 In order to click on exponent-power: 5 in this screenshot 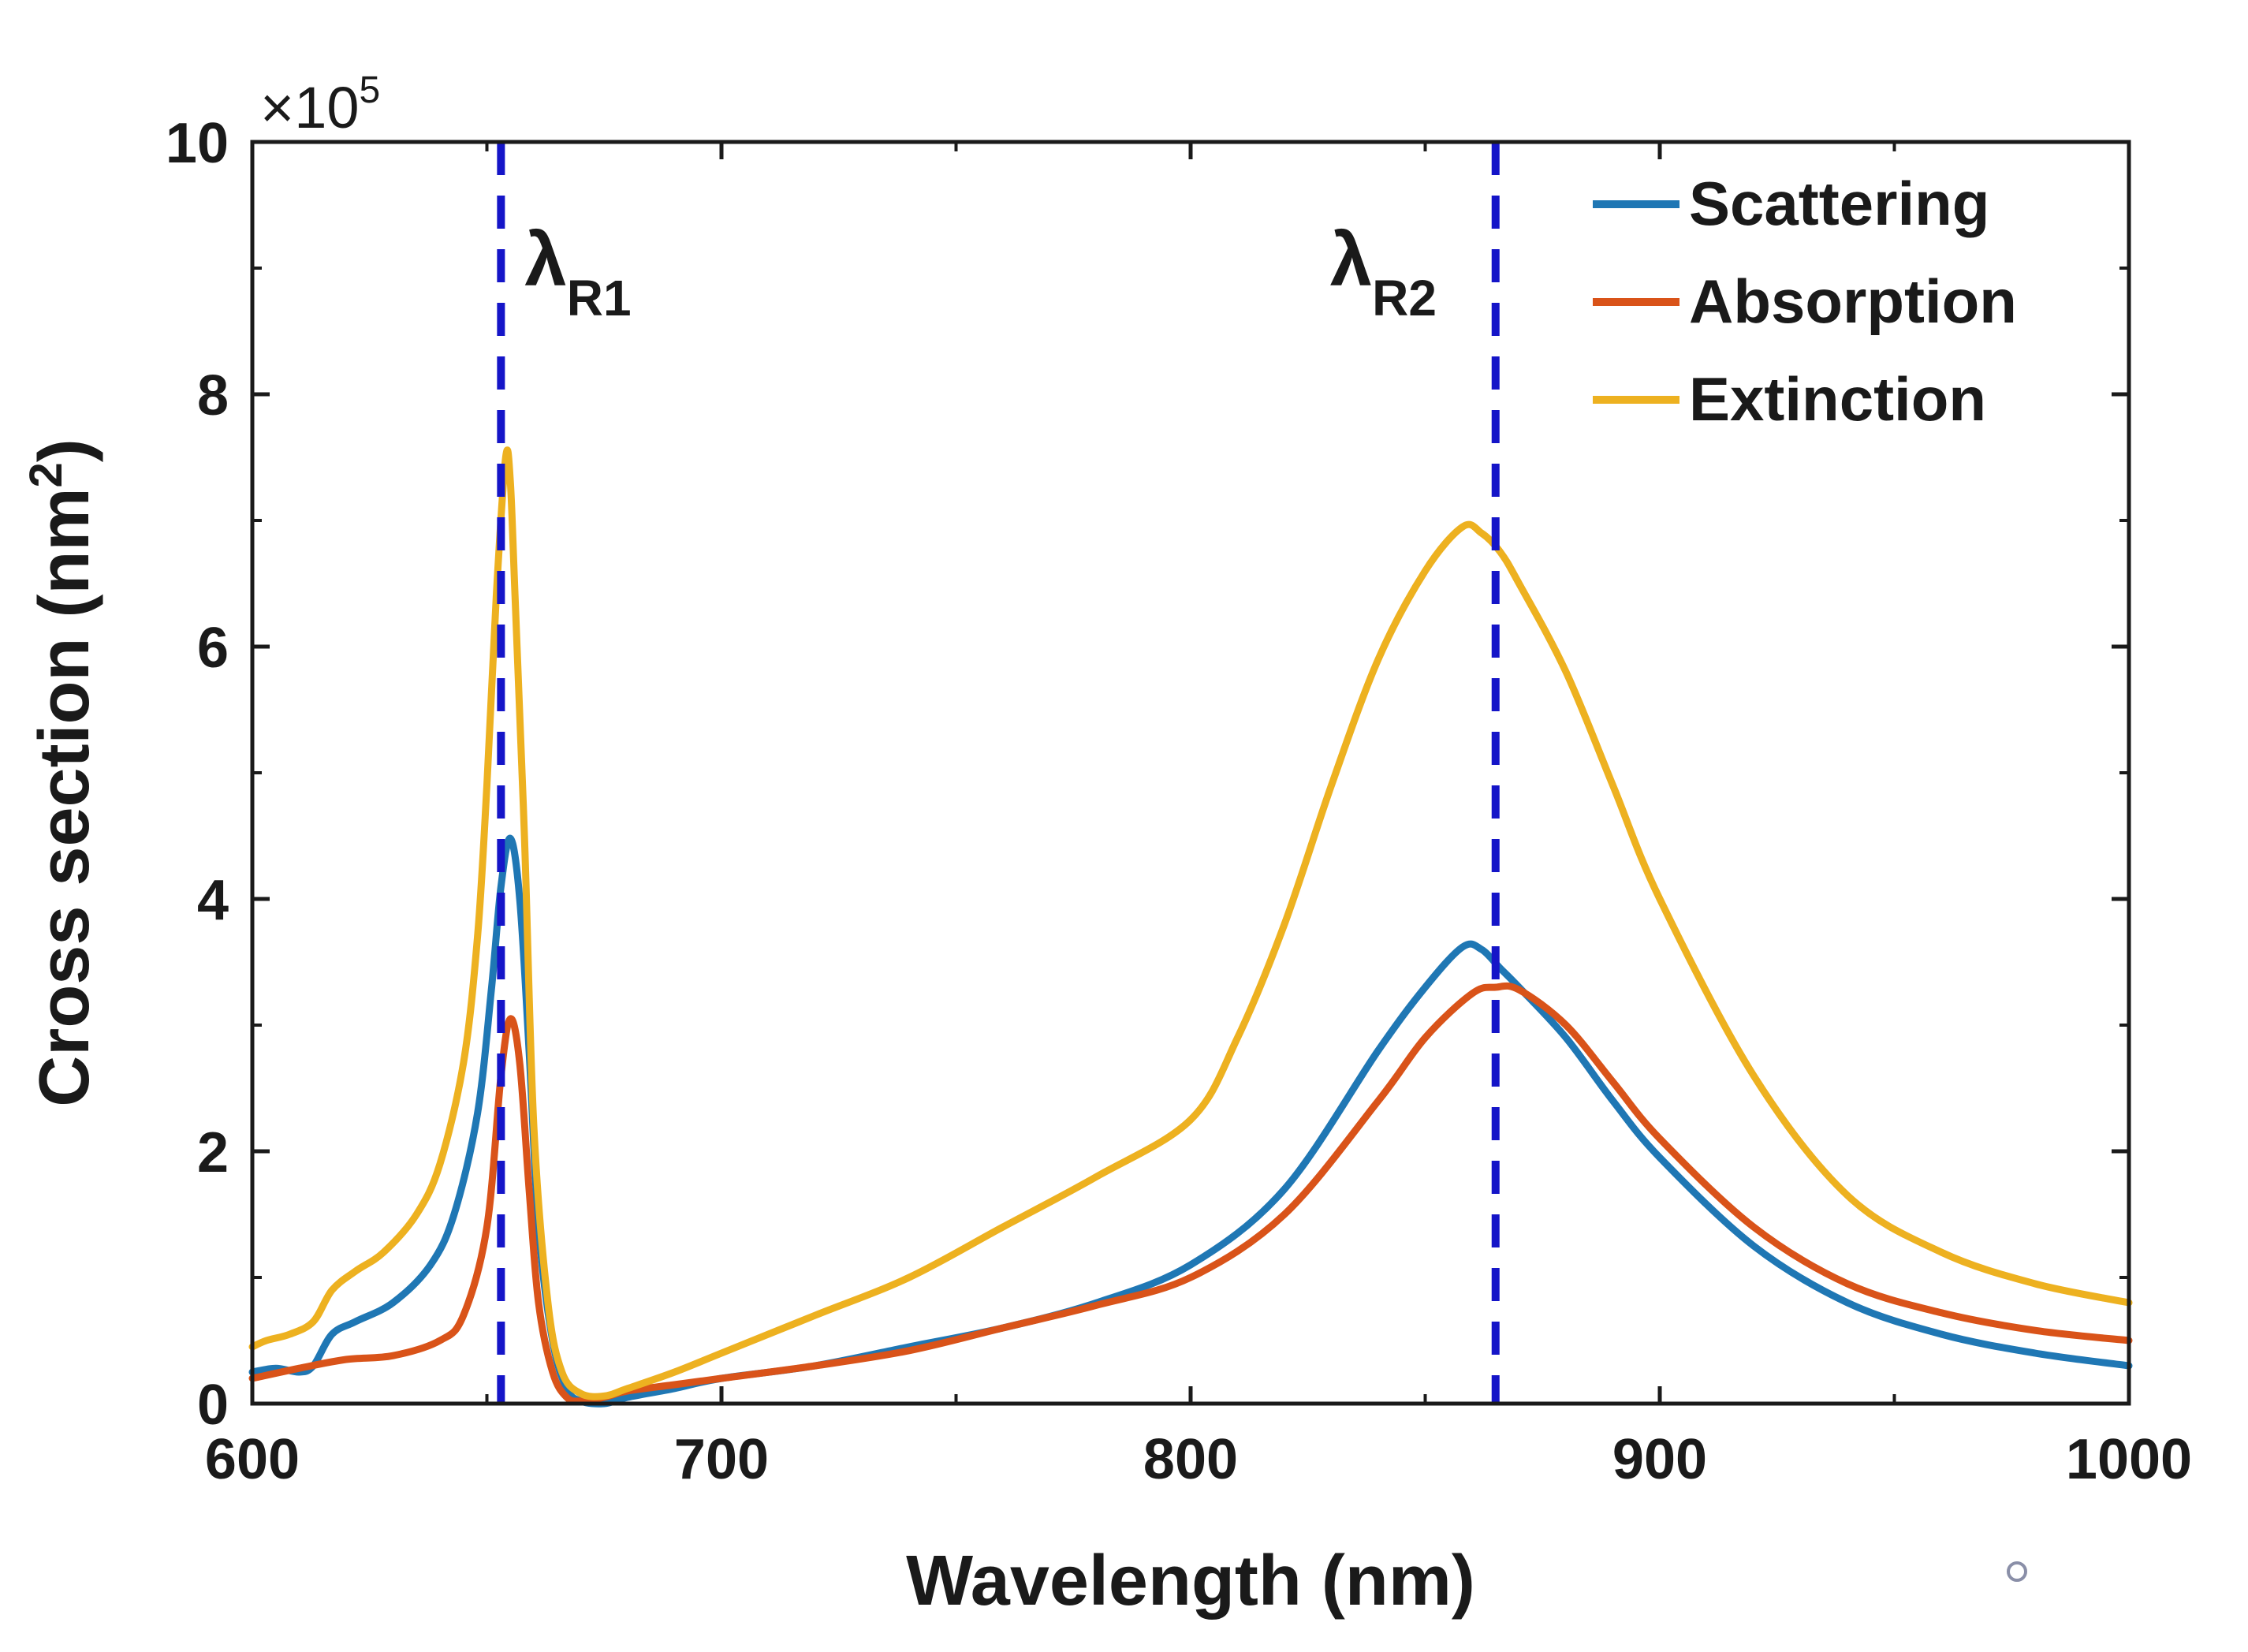, I will do `click(370, 90)`.